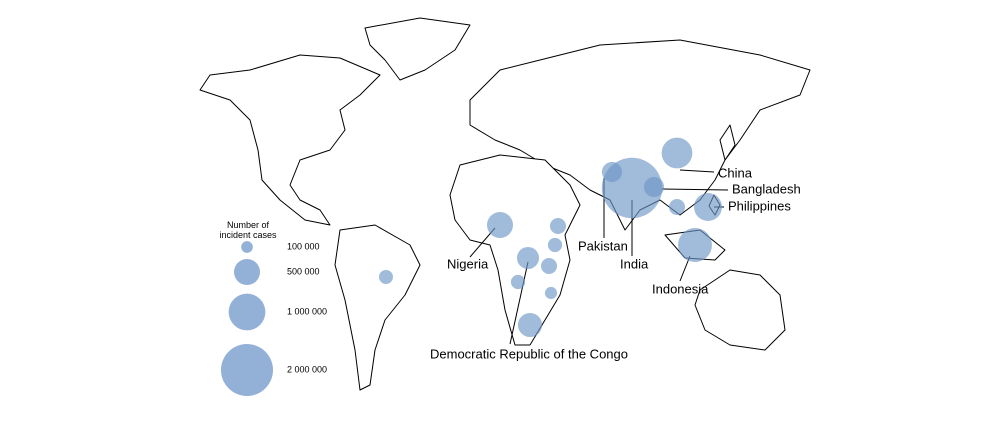 The height and width of the screenshot is (422, 1000). Describe the element at coordinates (468, 263) in the screenshot. I see `country-label: Nigeria` at that location.